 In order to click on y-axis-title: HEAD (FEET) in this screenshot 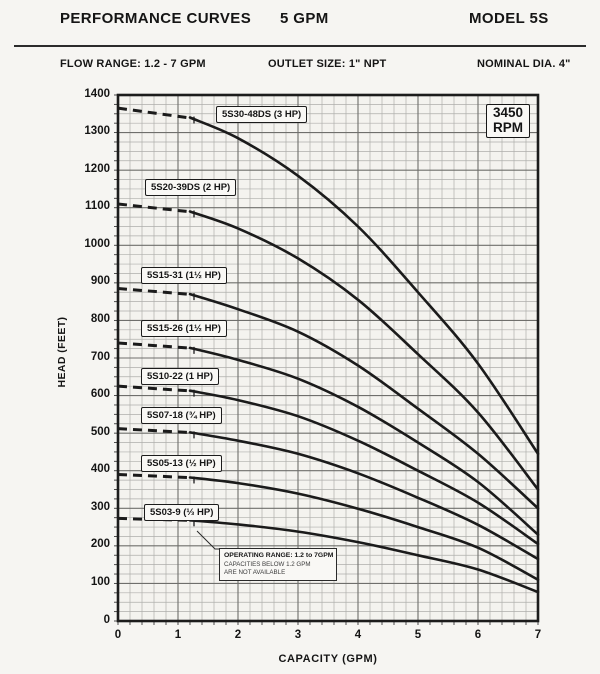, I will do `click(62, 352)`.